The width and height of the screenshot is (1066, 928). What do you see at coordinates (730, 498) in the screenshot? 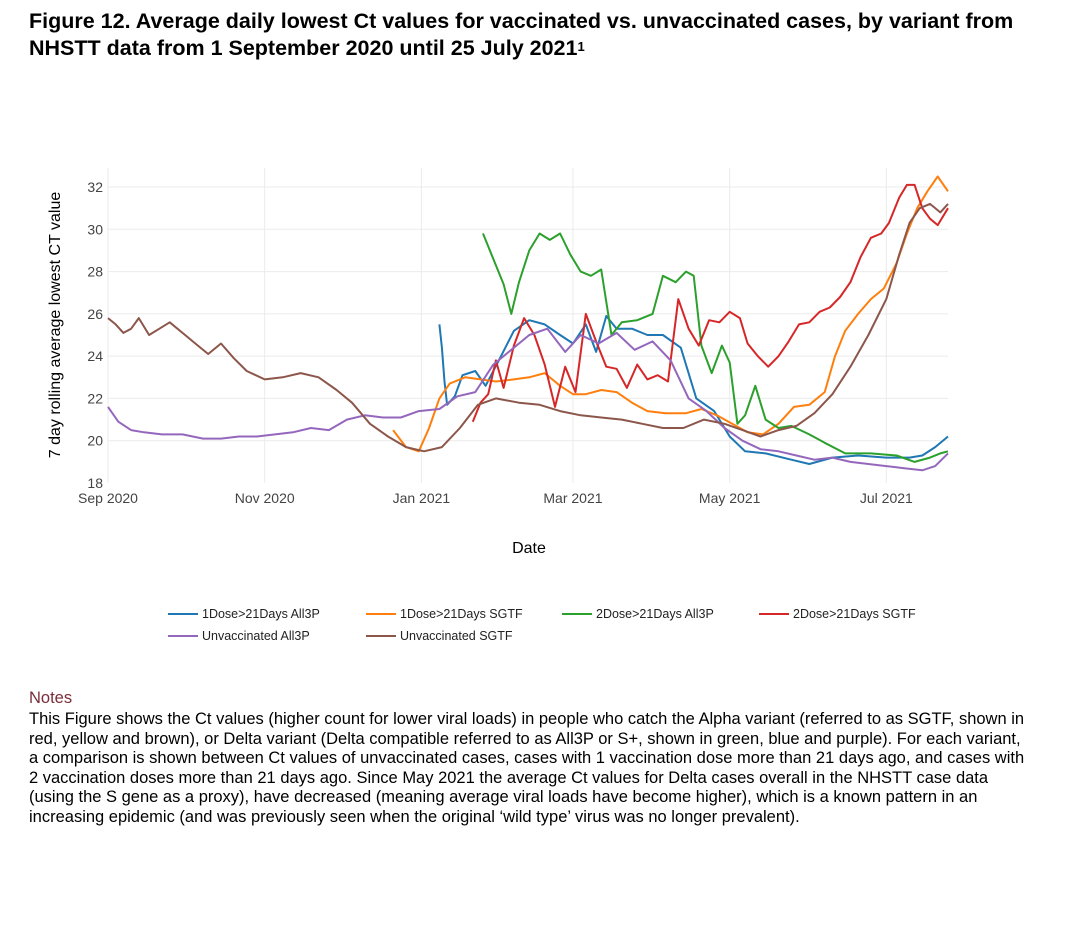
I see `x-tick-label: May 2021` at bounding box center [730, 498].